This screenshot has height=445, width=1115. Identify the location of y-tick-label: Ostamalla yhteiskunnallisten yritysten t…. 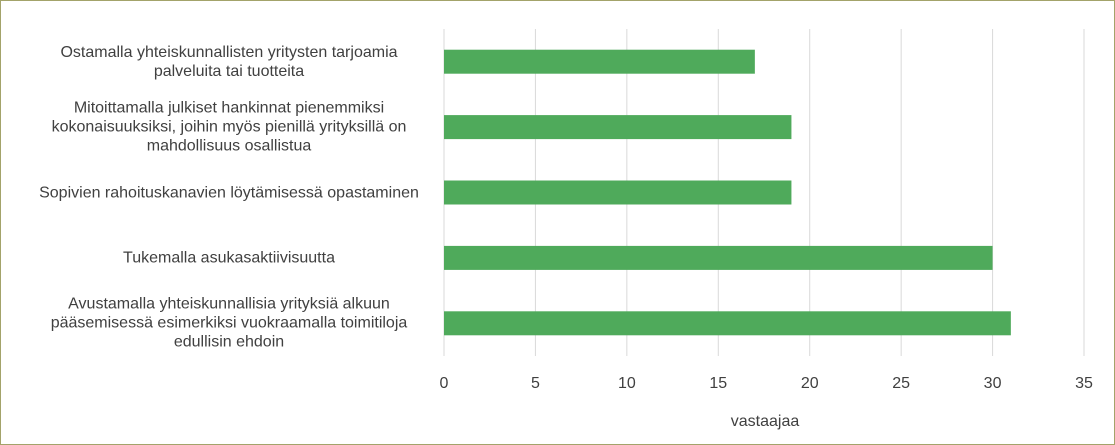
(229, 61).